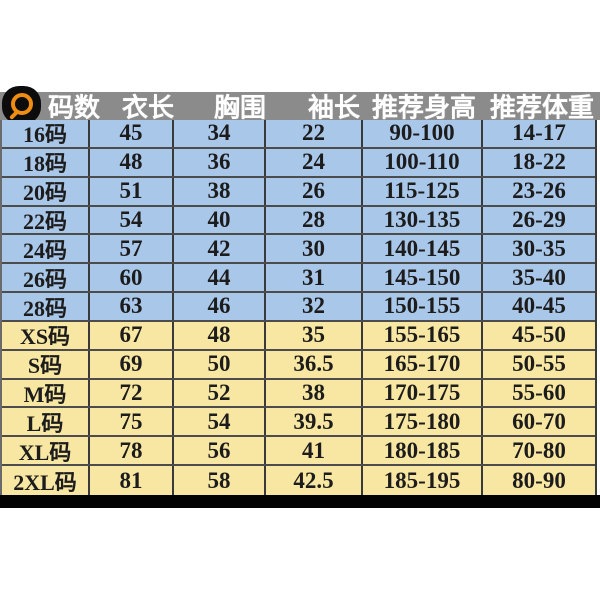 The image size is (600, 600). I want to click on length-cell: 54, so click(132, 220).